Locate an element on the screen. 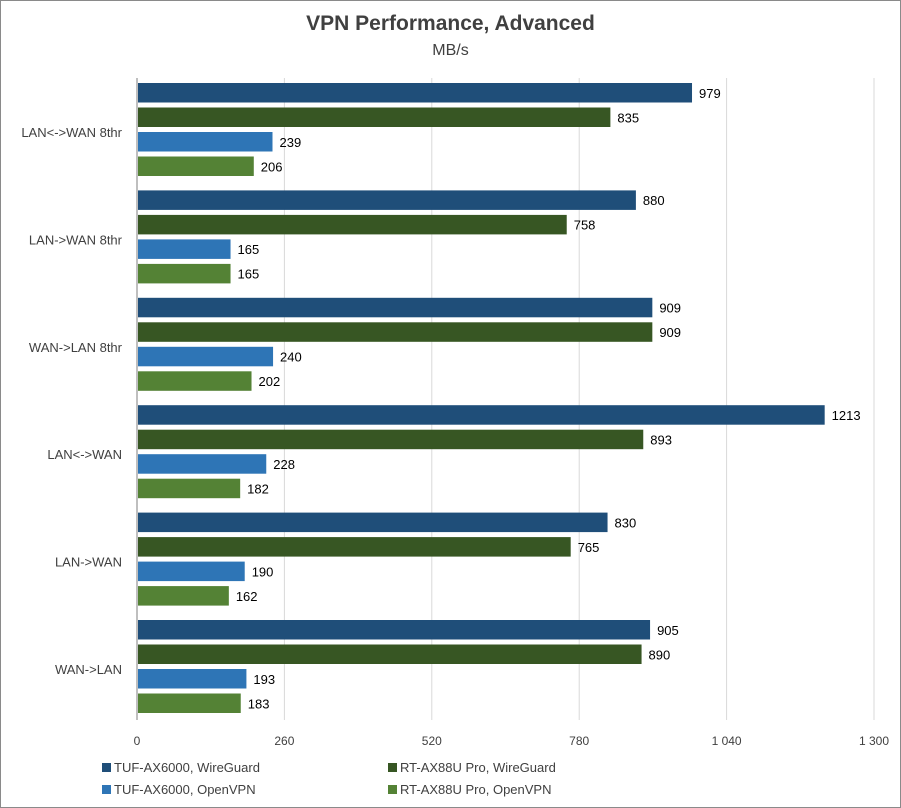 This screenshot has height=808, width=901. legend-item: RT-AX88U Pro, WireGuard is located at coordinates (472, 767).